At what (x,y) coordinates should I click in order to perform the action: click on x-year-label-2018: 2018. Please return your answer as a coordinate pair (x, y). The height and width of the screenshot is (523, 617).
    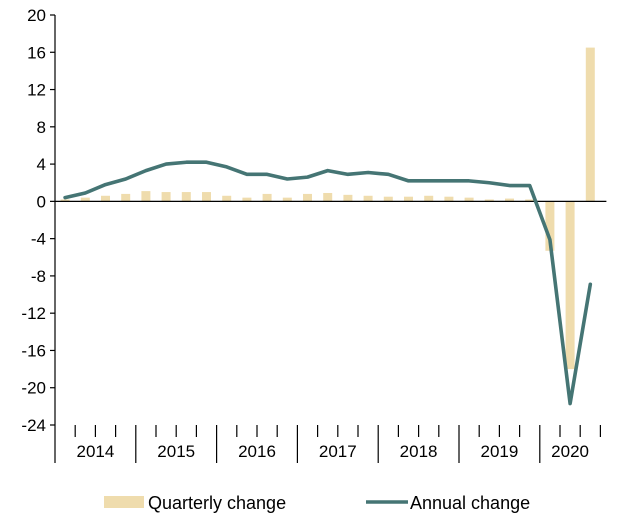
    Looking at the image, I should click on (419, 451).